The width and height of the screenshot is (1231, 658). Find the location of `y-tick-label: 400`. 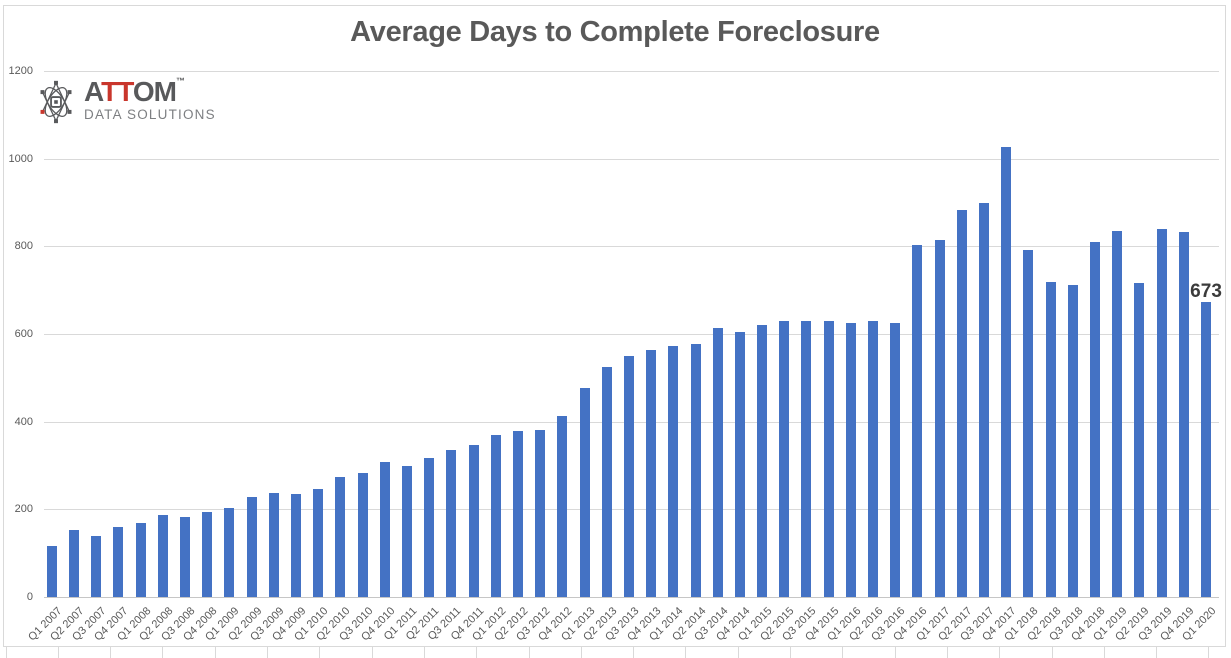

y-tick-label: 400 is located at coordinates (23, 421).